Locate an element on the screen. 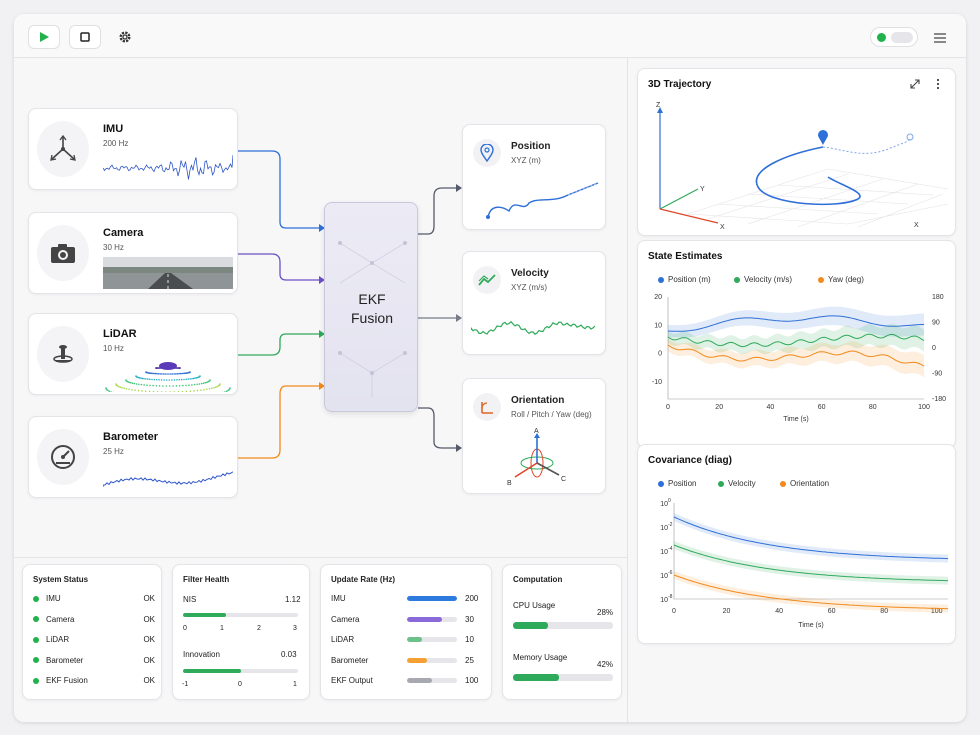 The height and width of the screenshot is (735, 980). x-tick: 0 is located at coordinates (674, 611).